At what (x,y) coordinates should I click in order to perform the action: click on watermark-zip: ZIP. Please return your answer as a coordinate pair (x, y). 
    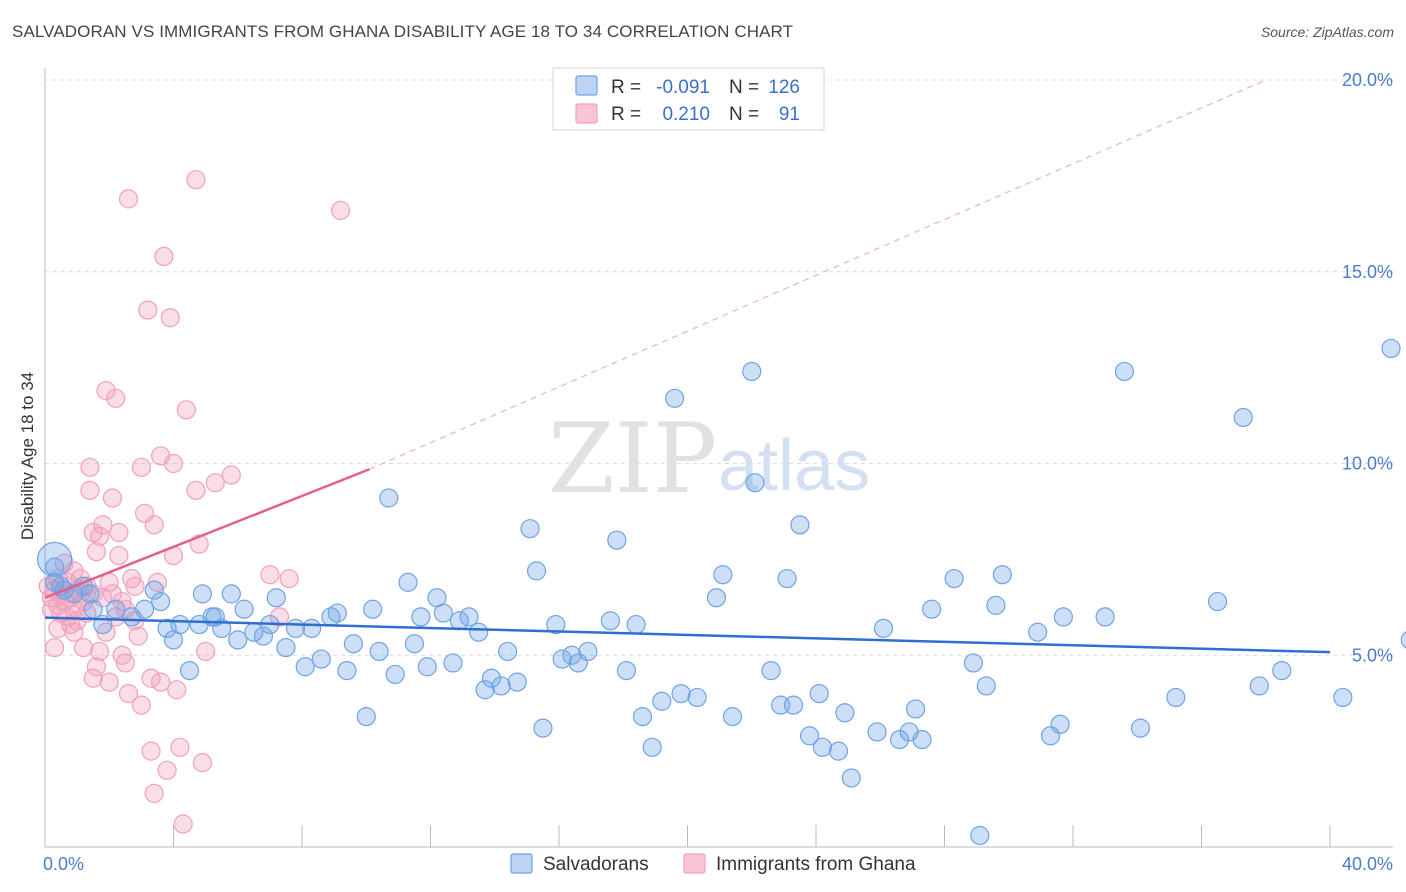
    Looking at the image, I should click on (632, 459).